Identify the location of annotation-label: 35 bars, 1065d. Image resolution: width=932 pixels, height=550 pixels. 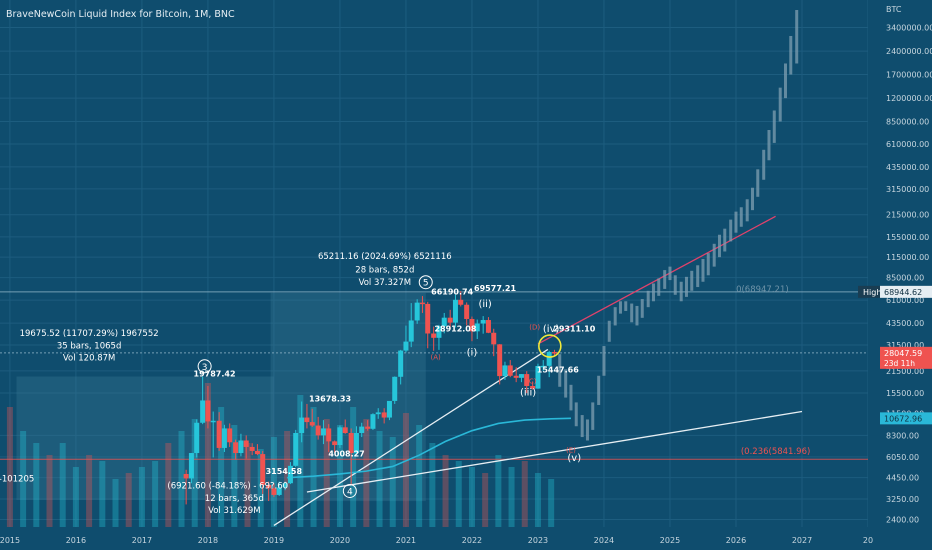
(89, 346).